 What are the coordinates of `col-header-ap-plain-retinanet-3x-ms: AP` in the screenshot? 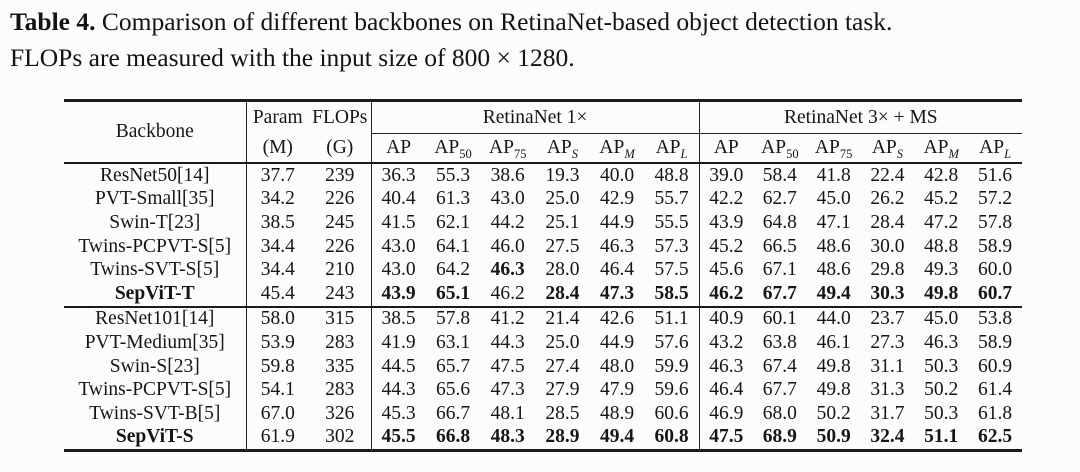 It's located at (726, 148).